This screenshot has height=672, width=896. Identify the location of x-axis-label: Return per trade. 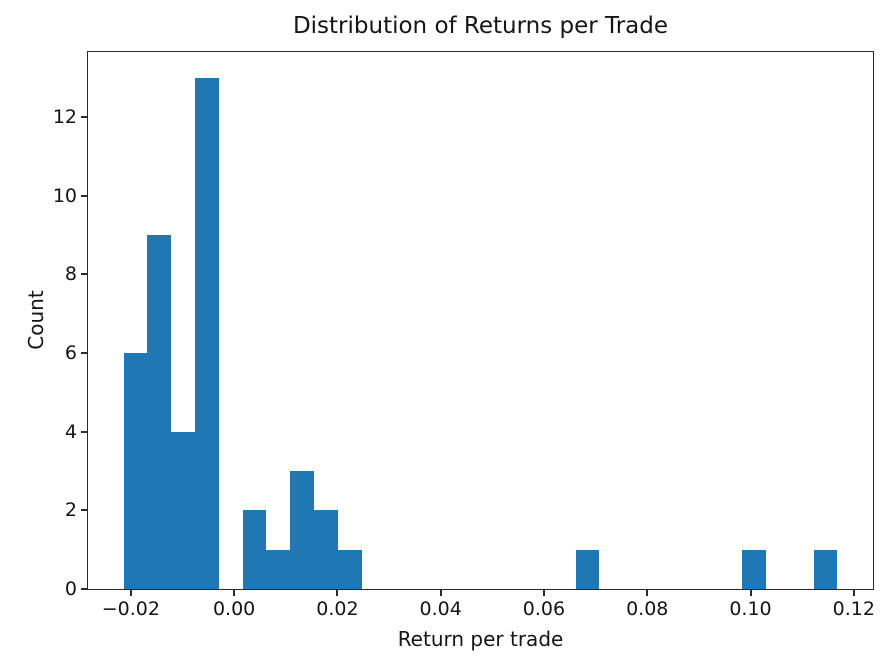
(480, 639).